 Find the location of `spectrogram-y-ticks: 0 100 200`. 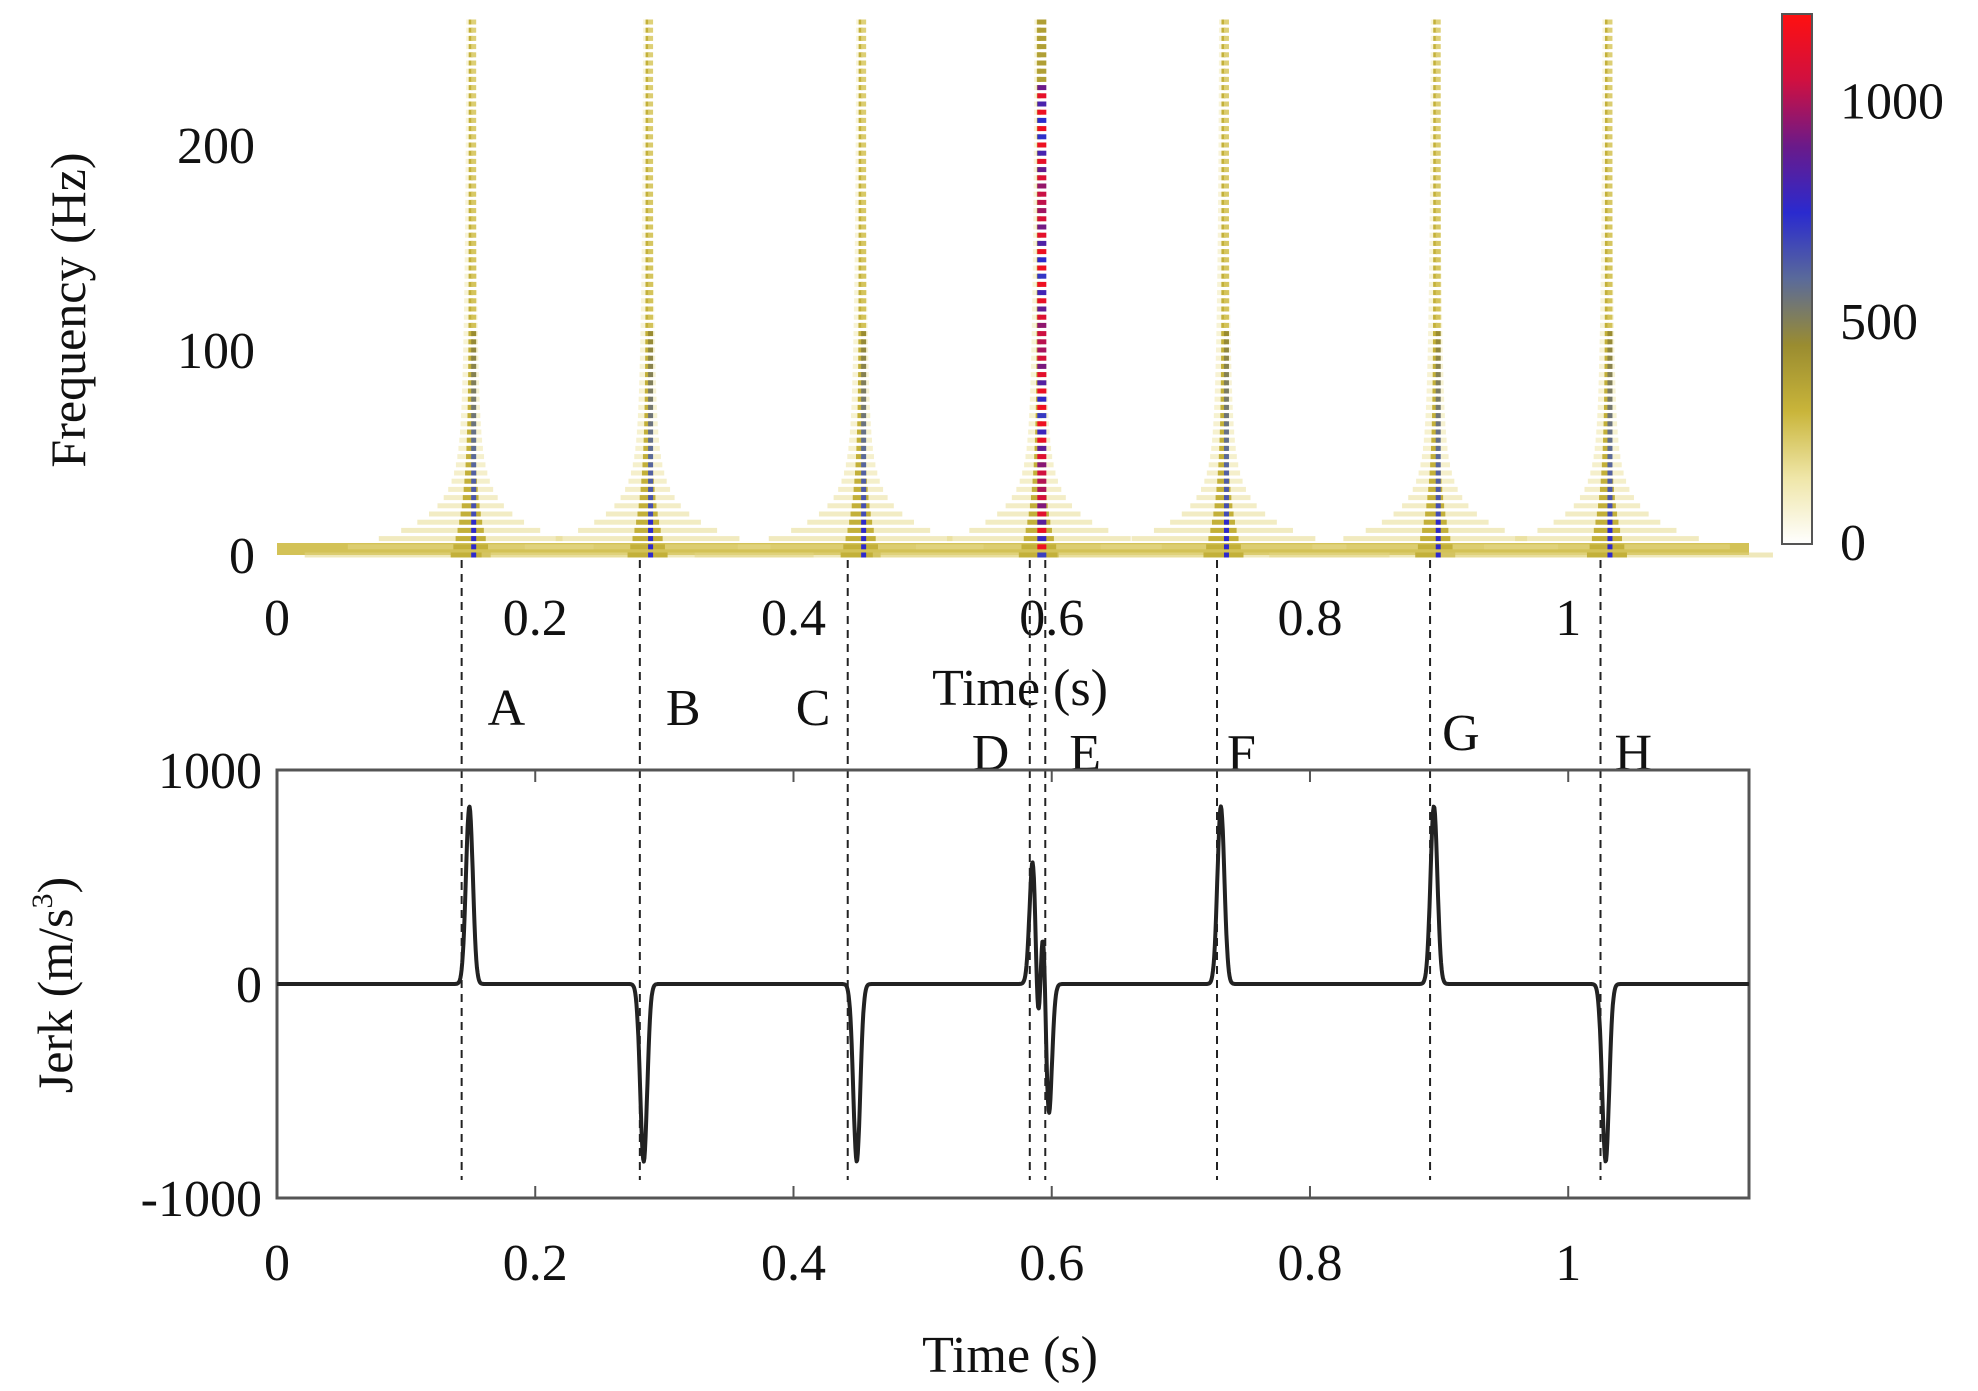

spectrogram-y-ticks: 0 100 200 is located at coordinates (216, 351).